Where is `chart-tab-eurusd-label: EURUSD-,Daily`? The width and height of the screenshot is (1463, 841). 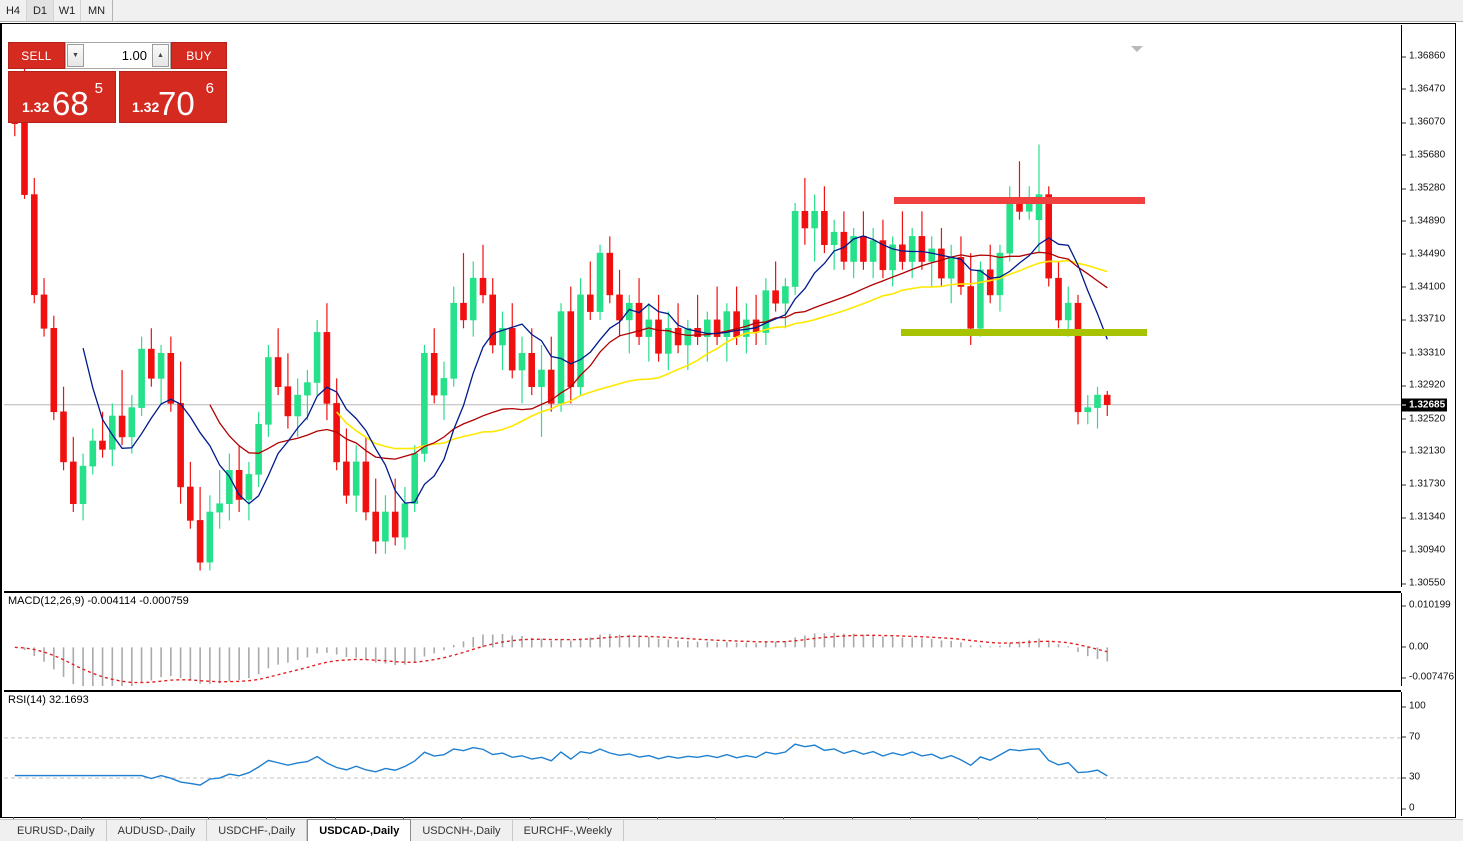 chart-tab-eurusd-label: EURUSD-,Daily is located at coordinates (56, 830).